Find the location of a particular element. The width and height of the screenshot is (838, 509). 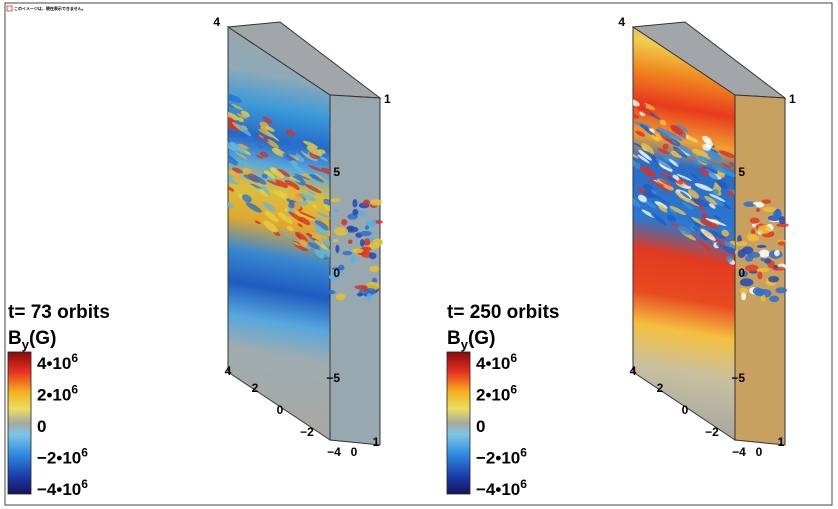

colorbar-base: −4•10 is located at coordinates (498, 489).